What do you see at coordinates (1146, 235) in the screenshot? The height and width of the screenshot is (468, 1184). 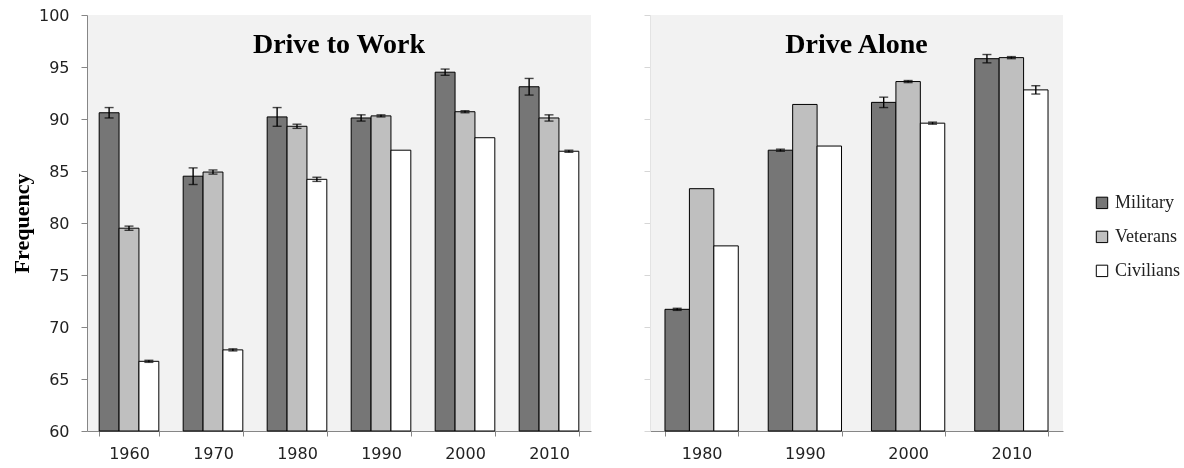 I see `legend-label: Veterans` at bounding box center [1146, 235].